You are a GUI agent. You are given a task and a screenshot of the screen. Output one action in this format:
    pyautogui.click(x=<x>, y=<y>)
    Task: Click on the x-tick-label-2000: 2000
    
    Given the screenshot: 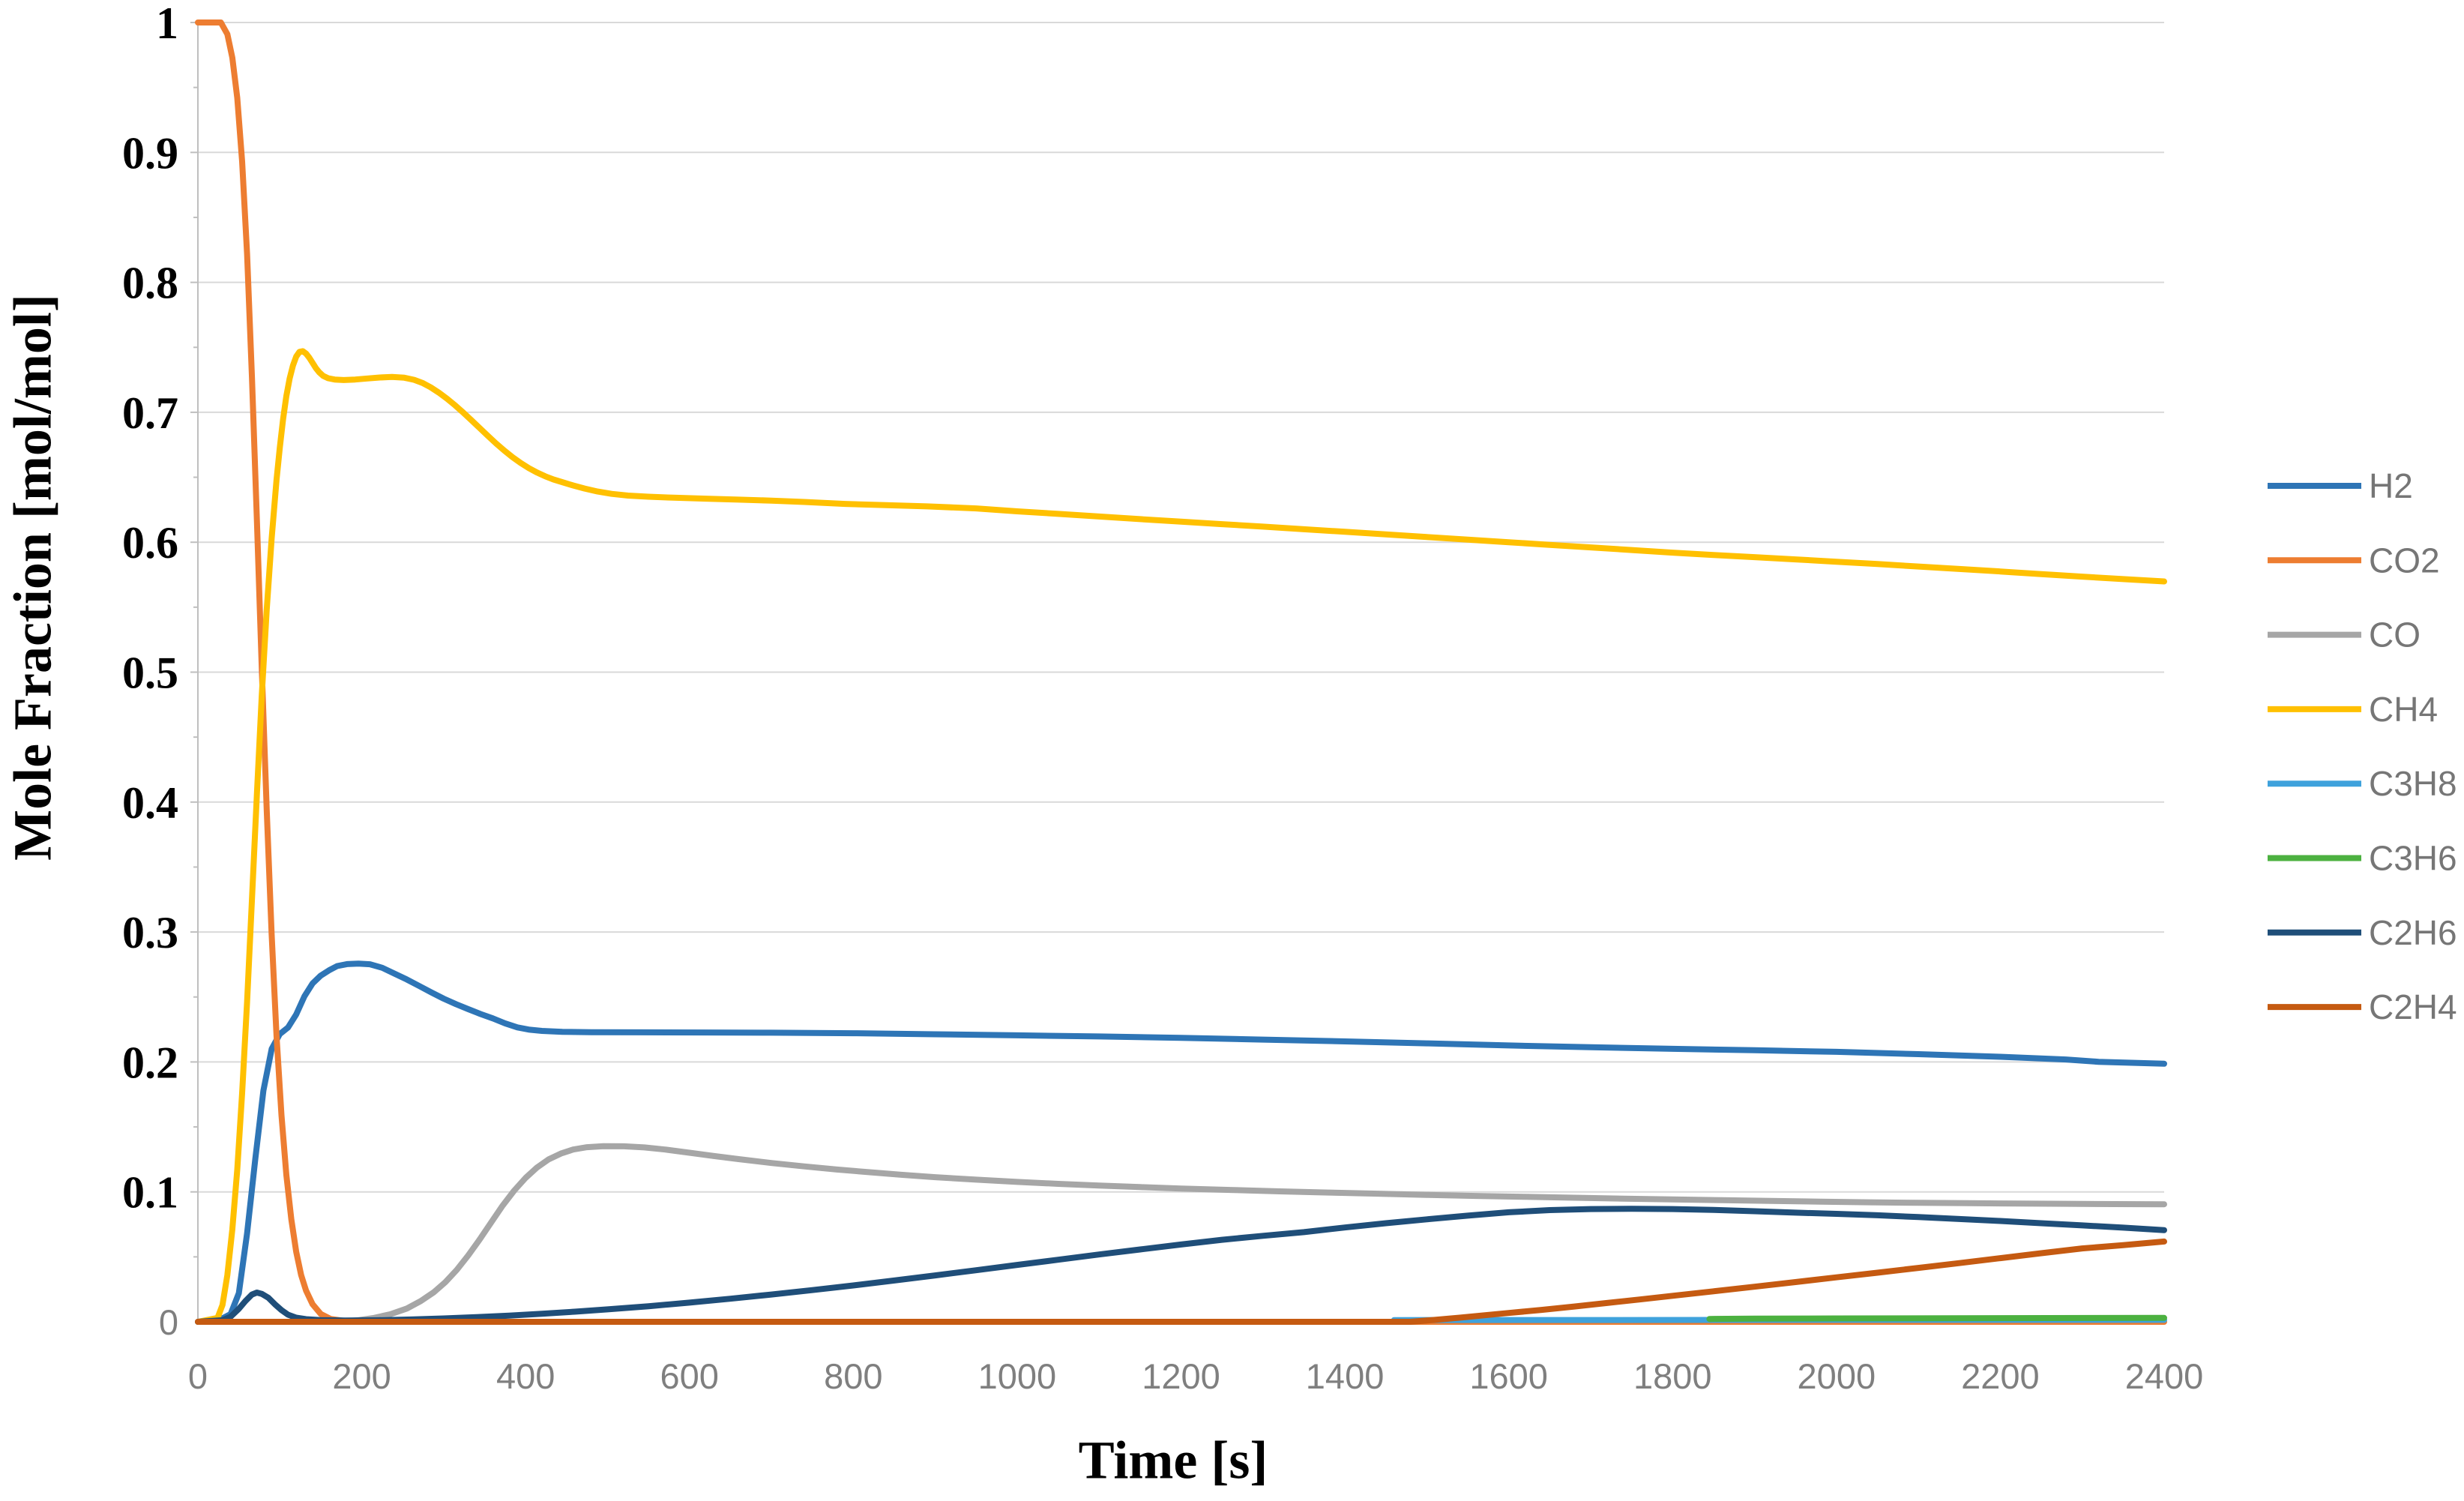 What is the action you would take?
    pyautogui.click(x=1837, y=1376)
    